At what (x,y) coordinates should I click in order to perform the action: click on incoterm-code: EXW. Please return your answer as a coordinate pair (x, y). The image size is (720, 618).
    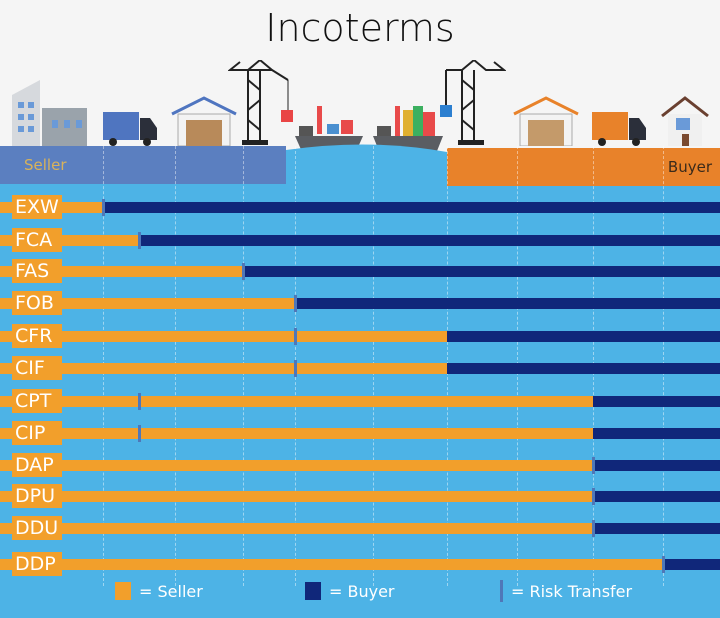
    Looking at the image, I should click on (37, 207).